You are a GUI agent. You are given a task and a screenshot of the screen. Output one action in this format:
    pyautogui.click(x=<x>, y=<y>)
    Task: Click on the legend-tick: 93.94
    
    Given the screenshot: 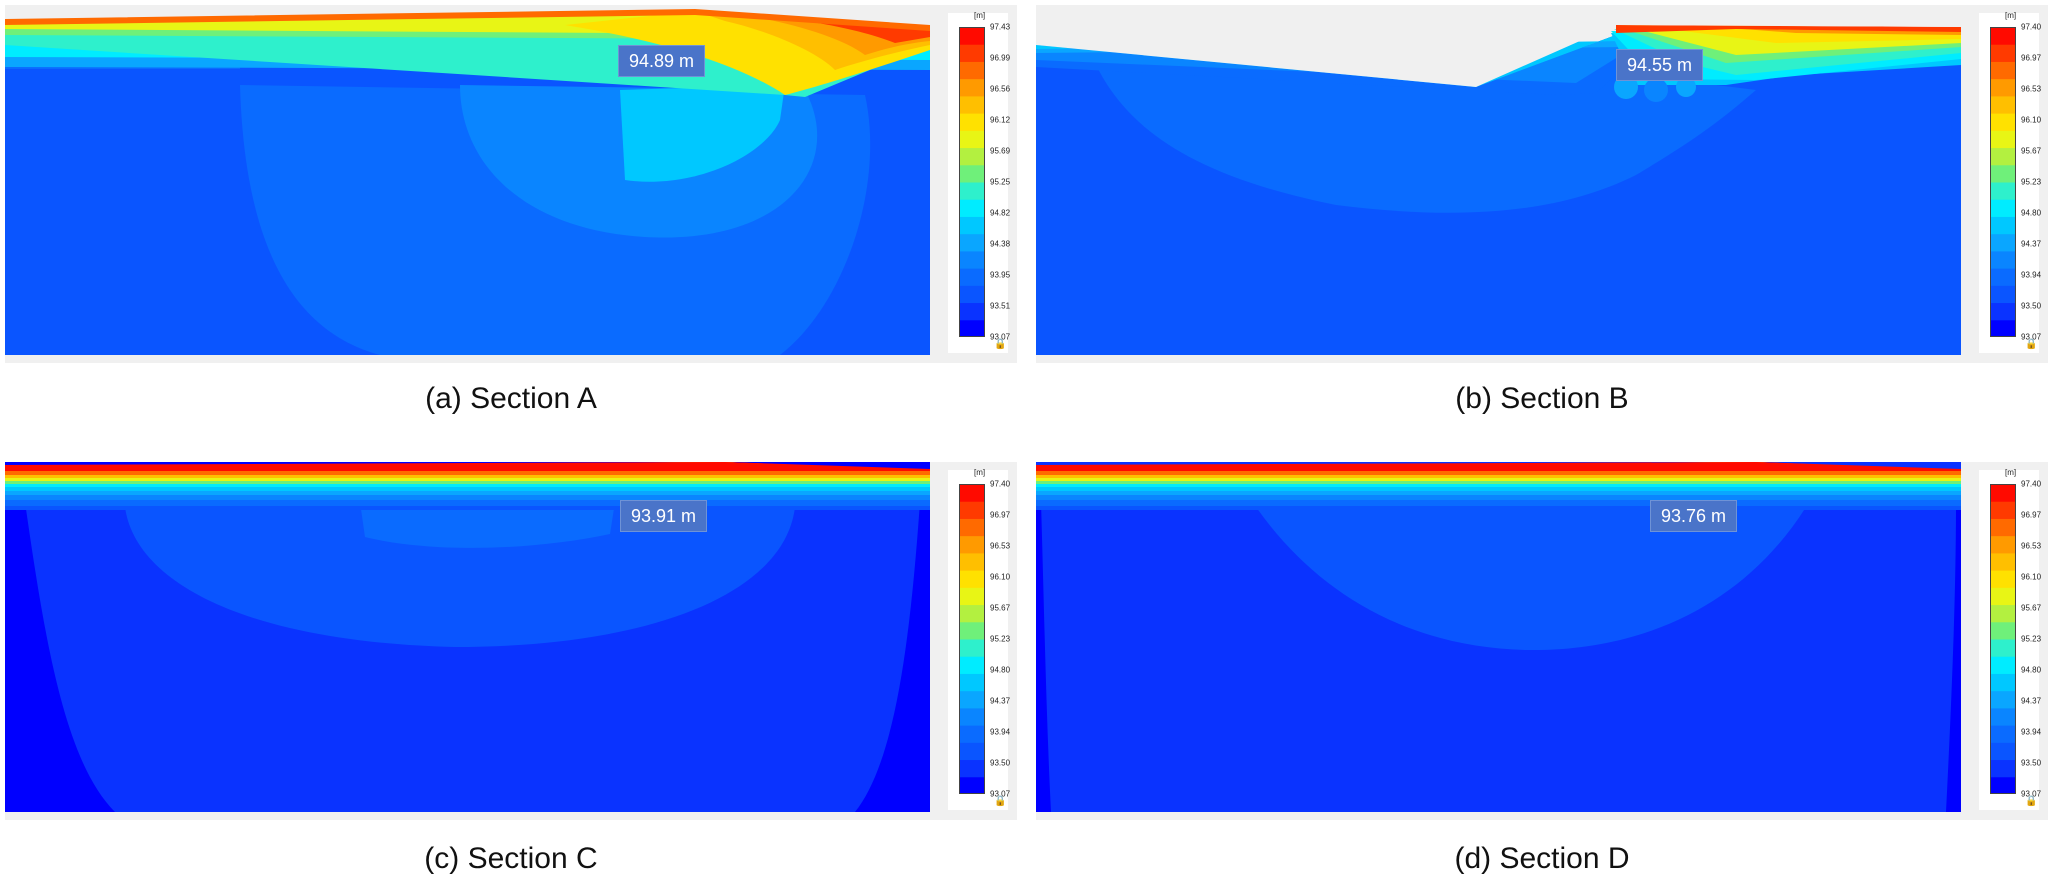 What is the action you would take?
    pyautogui.click(x=2031, y=275)
    